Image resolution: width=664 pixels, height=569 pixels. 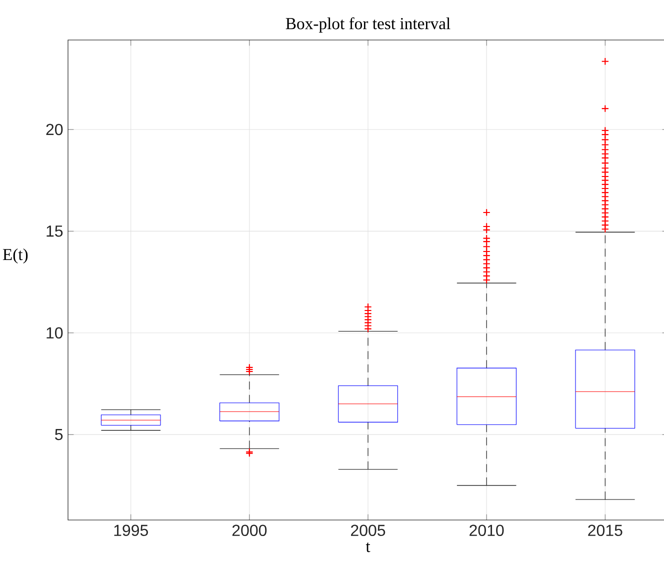 I want to click on y-axis-title: E(t), so click(x=15, y=256).